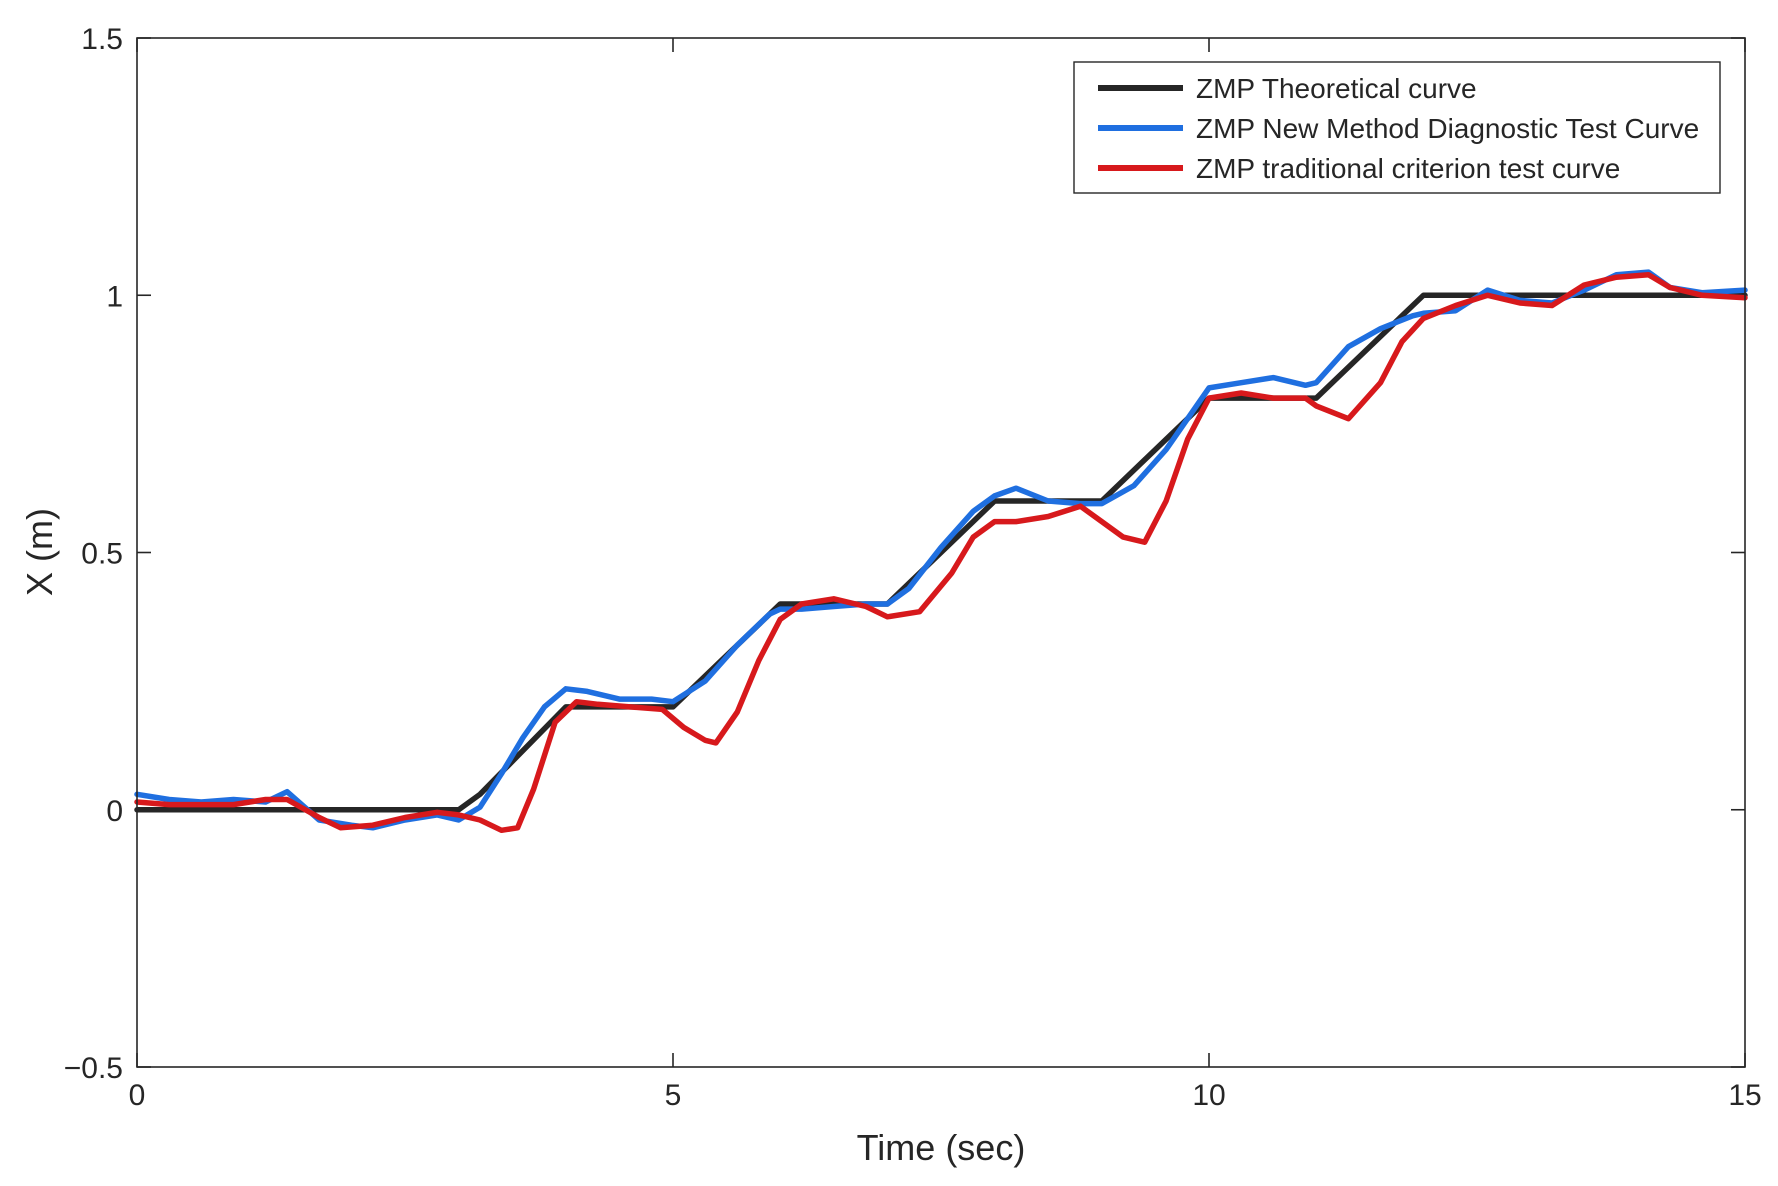  What do you see at coordinates (1408, 168) in the screenshot?
I see `legend-label-traditional: ZMP traditional criterion test curve` at bounding box center [1408, 168].